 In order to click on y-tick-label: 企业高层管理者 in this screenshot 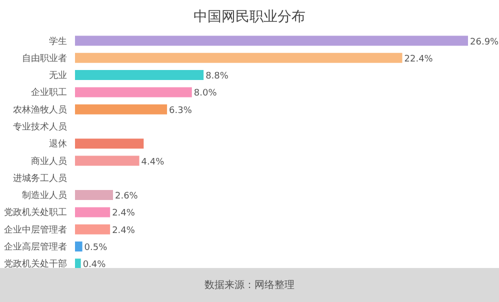, I will do `click(35, 246)`.